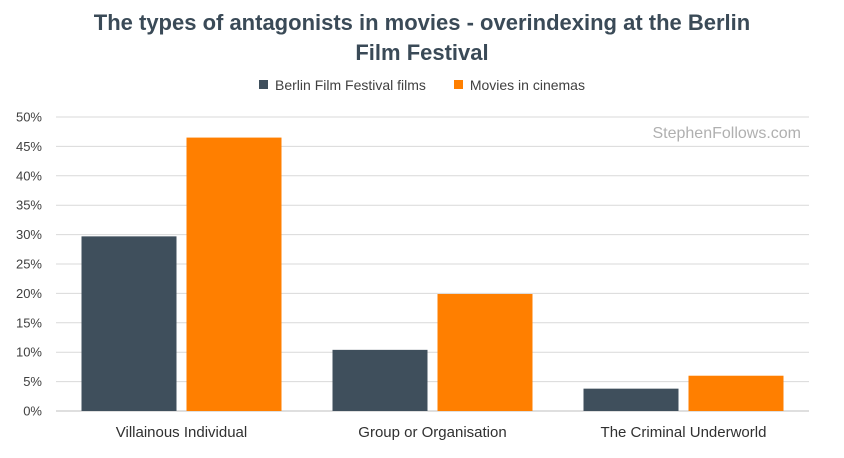 This screenshot has width=844, height=458. I want to click on category-label: Villainous Individual, so click(181, 432).